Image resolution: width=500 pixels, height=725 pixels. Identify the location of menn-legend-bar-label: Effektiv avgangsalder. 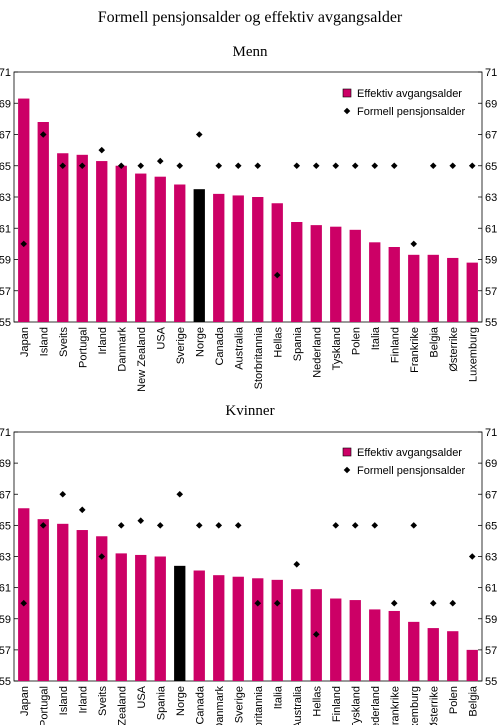
(409, 94).